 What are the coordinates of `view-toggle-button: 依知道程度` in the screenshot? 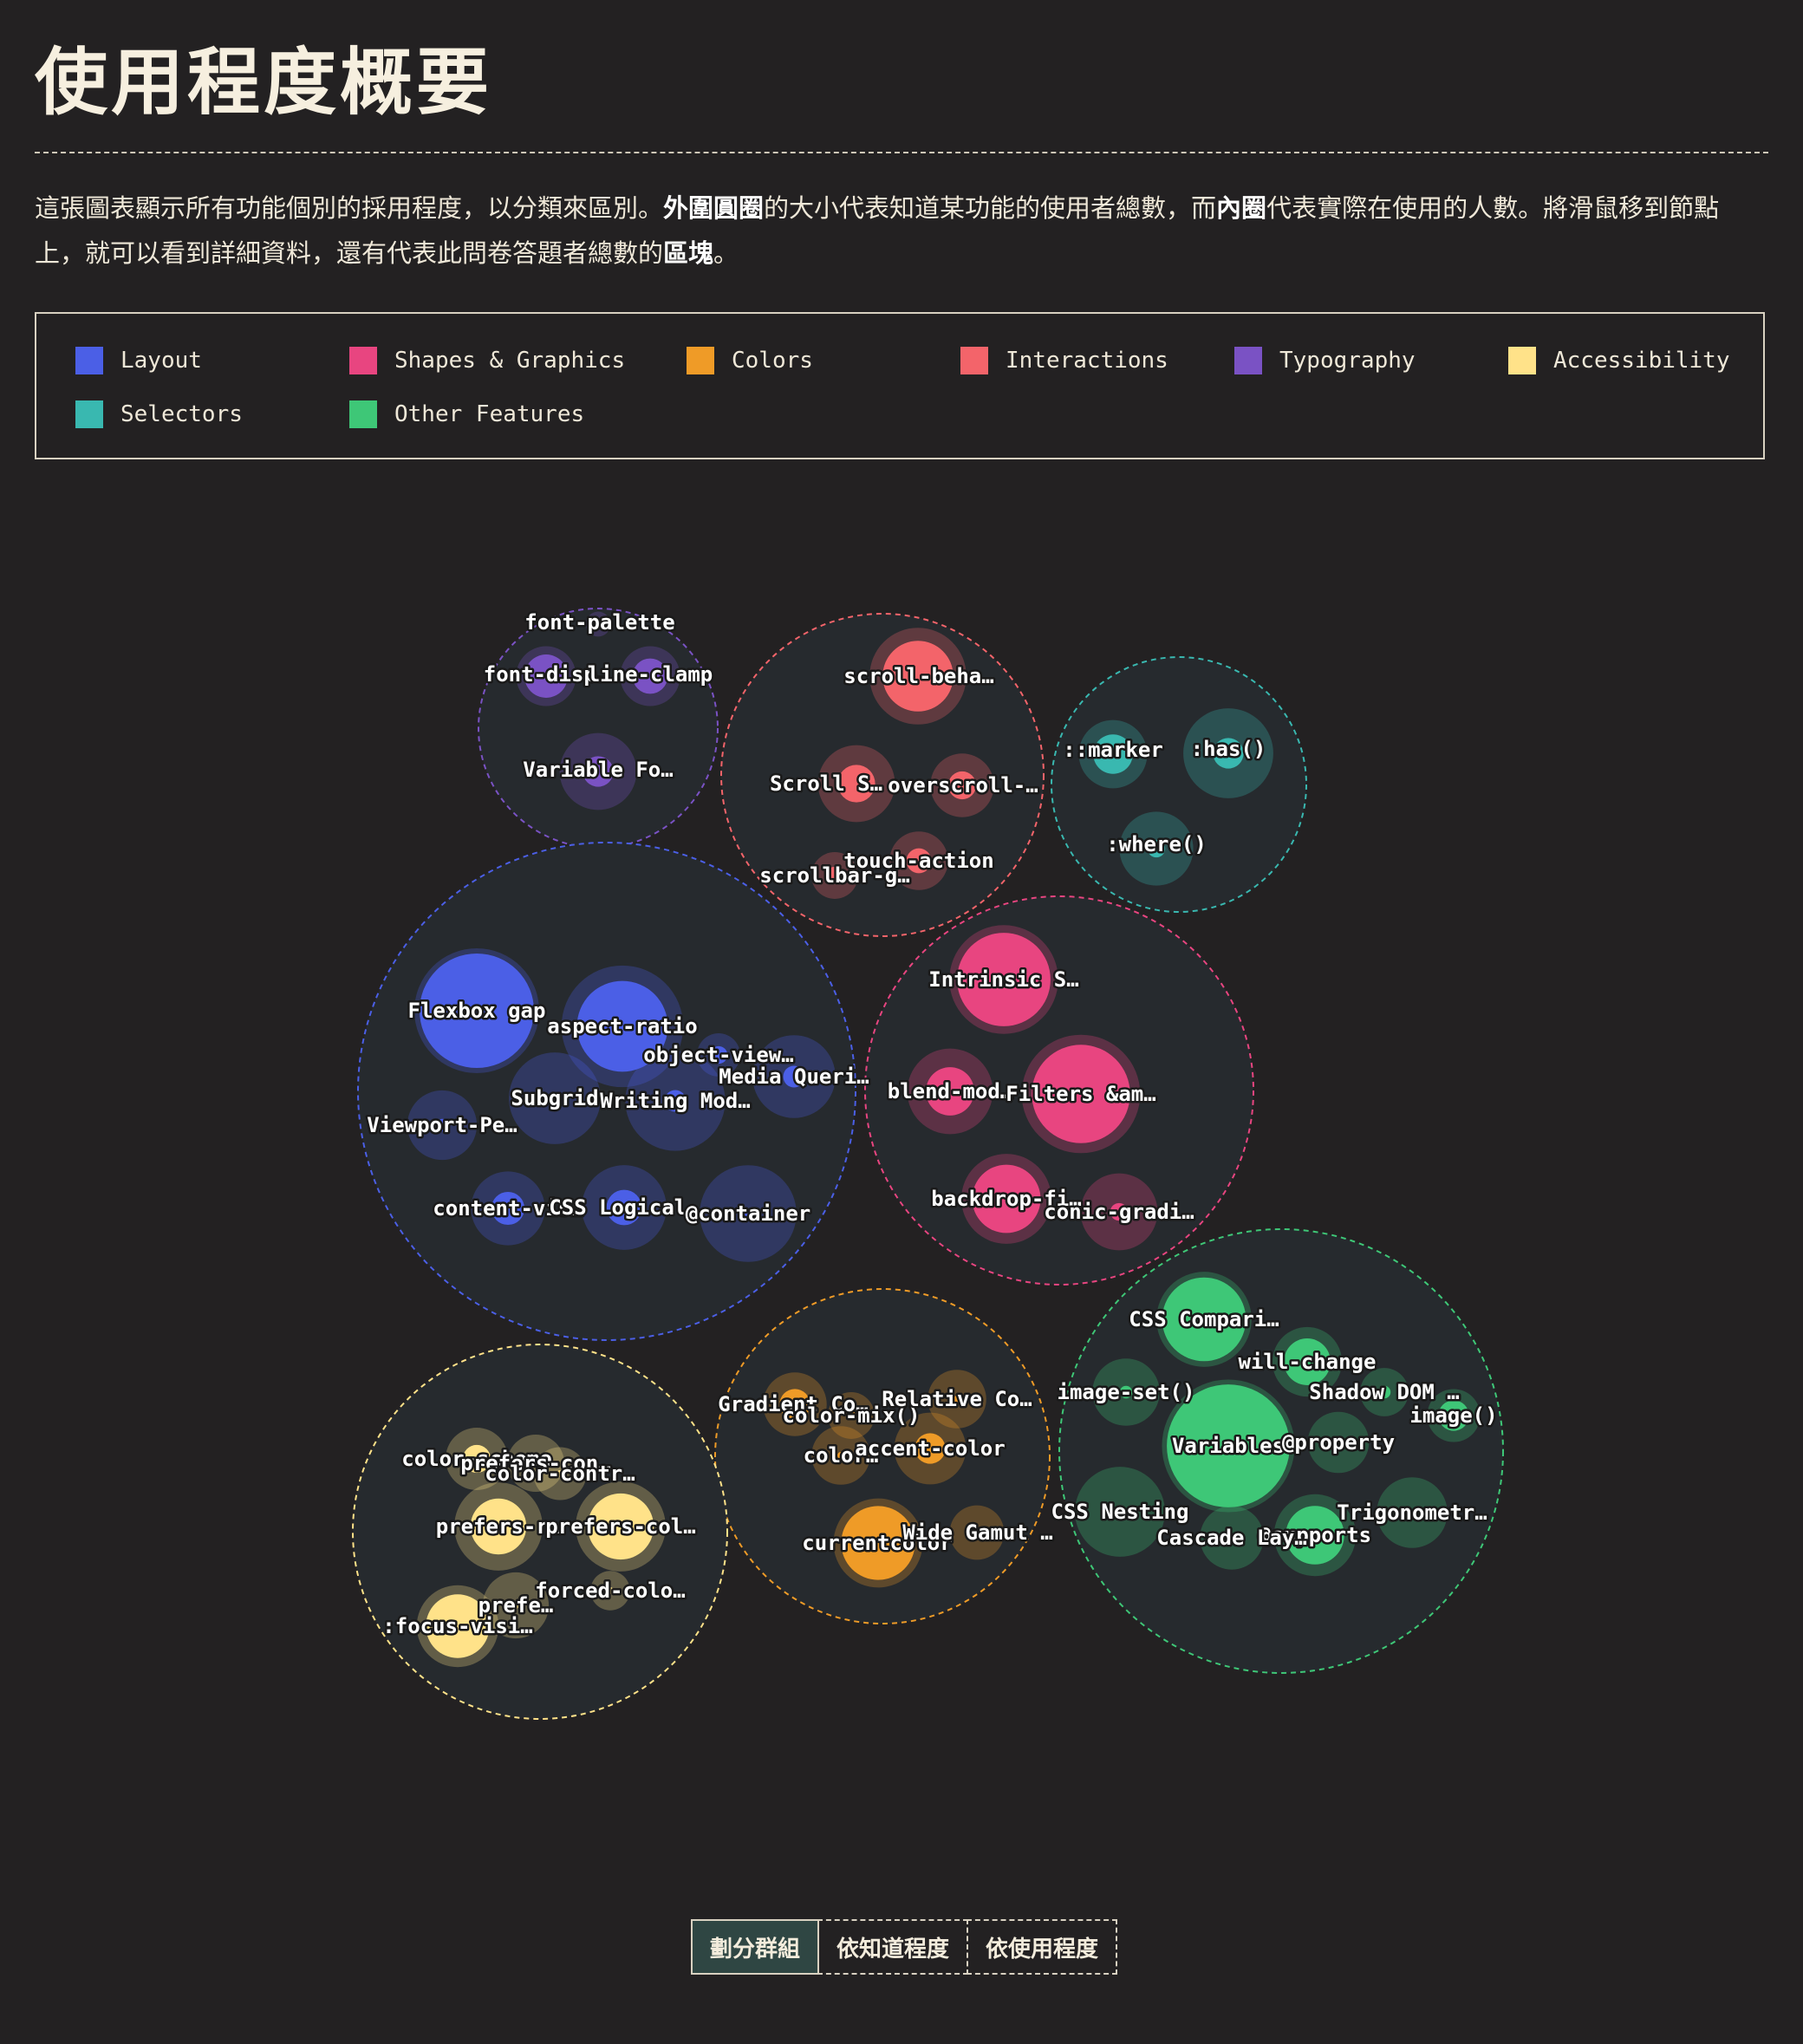 It's located at (893, 1947).